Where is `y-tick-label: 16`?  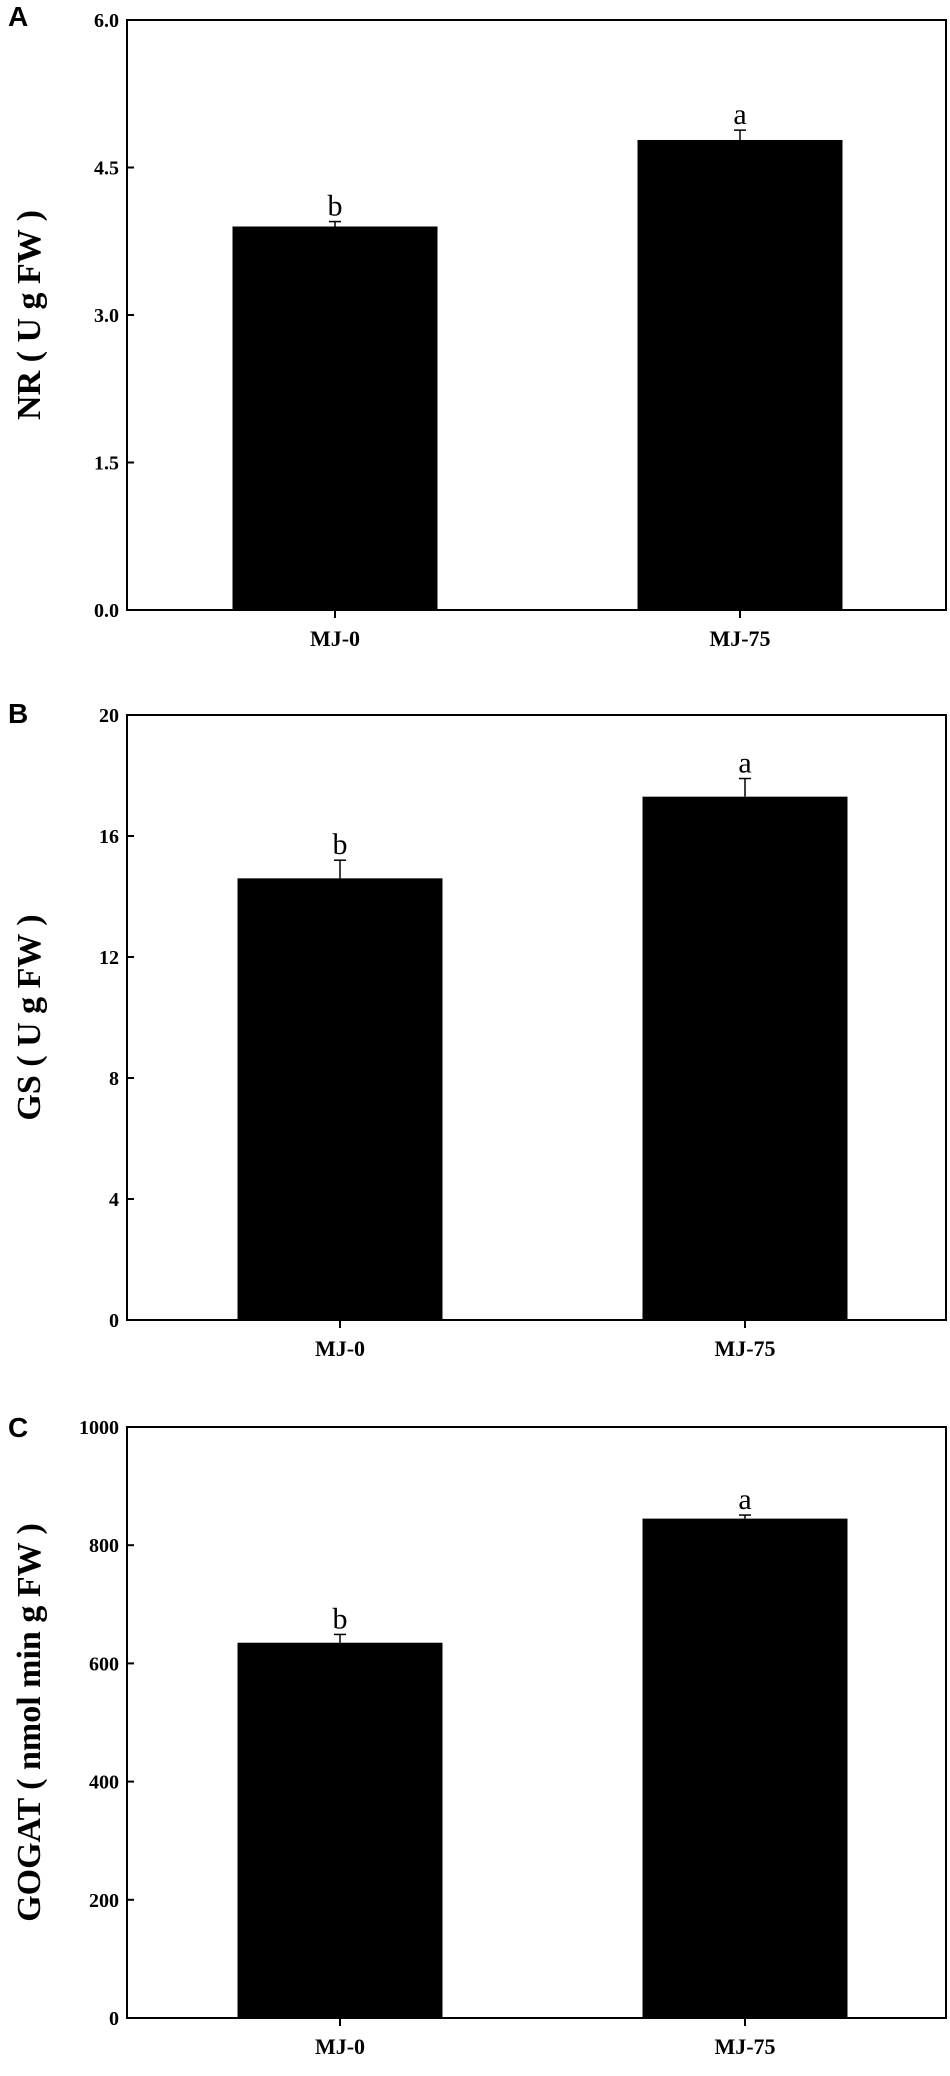
y-tick-label: 16 is located at coordinates (109, 837).